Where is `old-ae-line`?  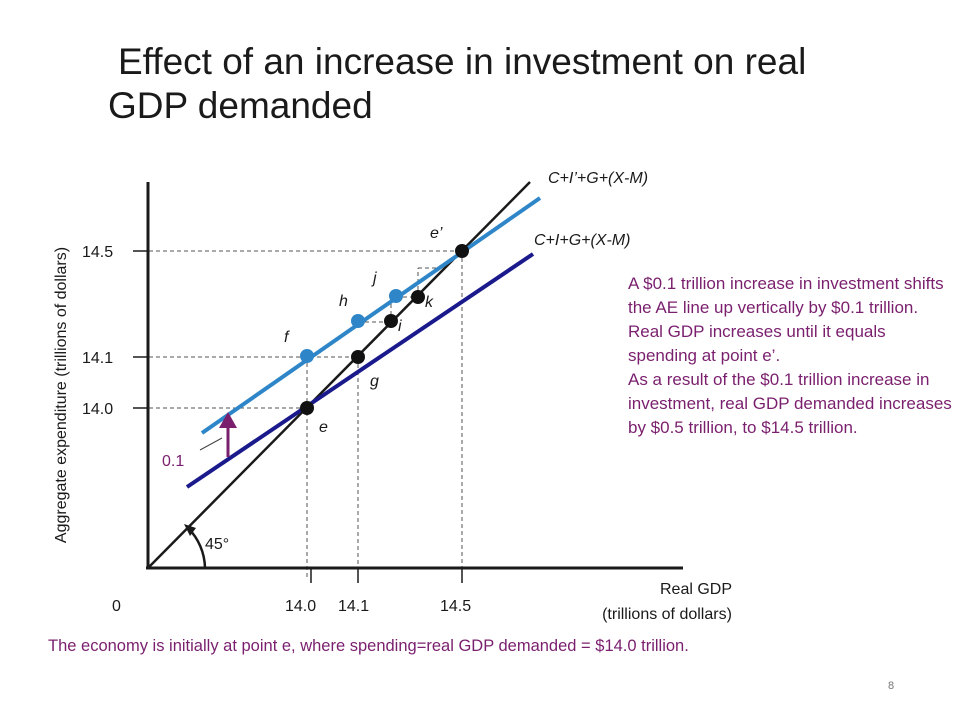
old-ae-line is located at coordinates (360, 370).